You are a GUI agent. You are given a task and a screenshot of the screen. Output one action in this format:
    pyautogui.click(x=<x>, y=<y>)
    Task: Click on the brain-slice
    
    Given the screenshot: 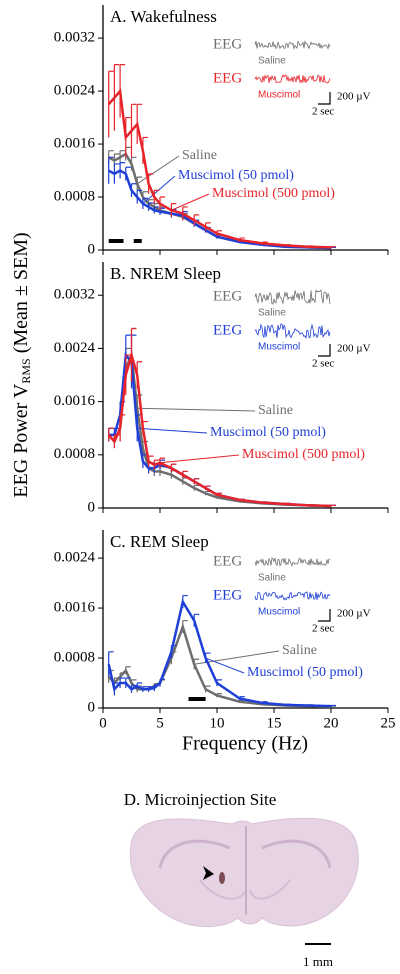 What is the action you would take?
    pyautogui.click(x=244, y=872)
    